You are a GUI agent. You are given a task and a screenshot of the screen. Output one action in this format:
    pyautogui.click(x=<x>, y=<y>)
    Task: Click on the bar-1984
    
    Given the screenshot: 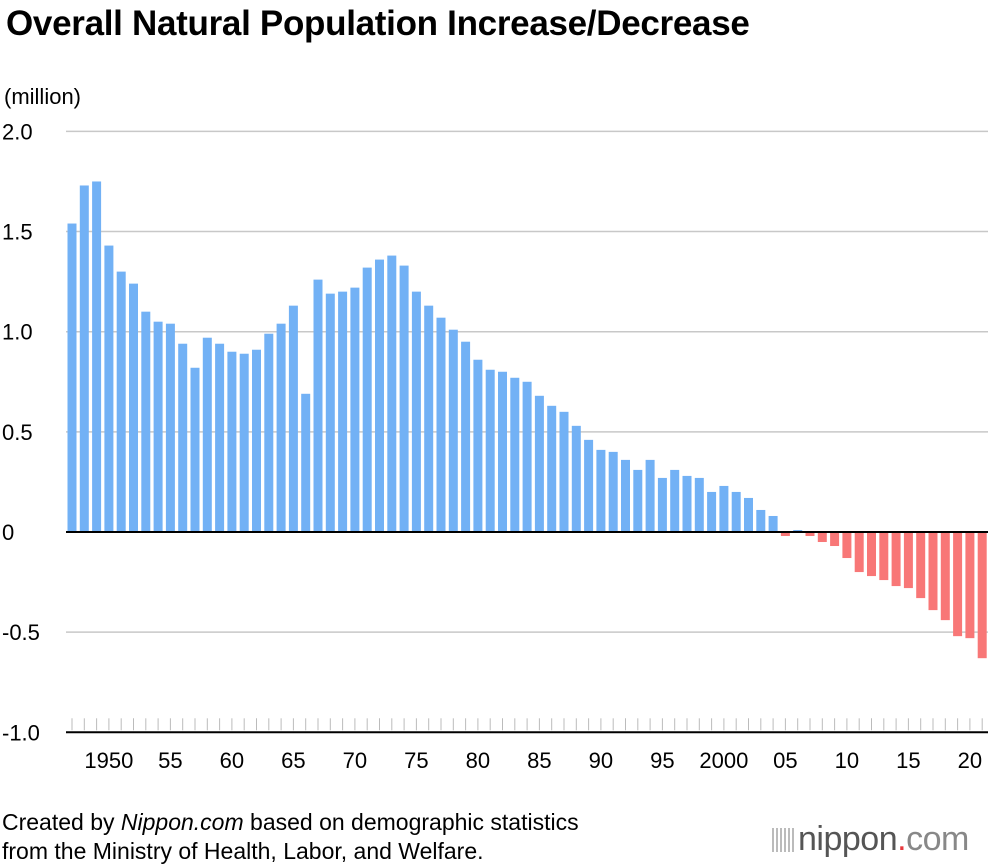 What is the action you would take?
    pyautogui.click(x=527, y=456)
    